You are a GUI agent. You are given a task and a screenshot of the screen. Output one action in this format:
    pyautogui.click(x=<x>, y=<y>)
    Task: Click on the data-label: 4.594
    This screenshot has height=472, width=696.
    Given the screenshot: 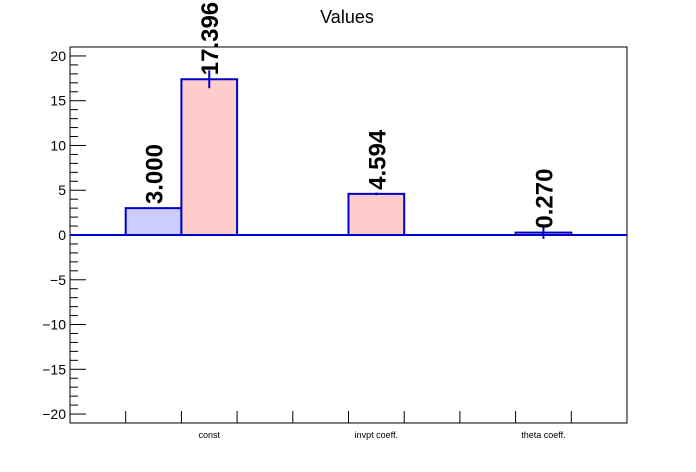 What is the action you would take?
    pyautogui.click(x=377, y=159)
    